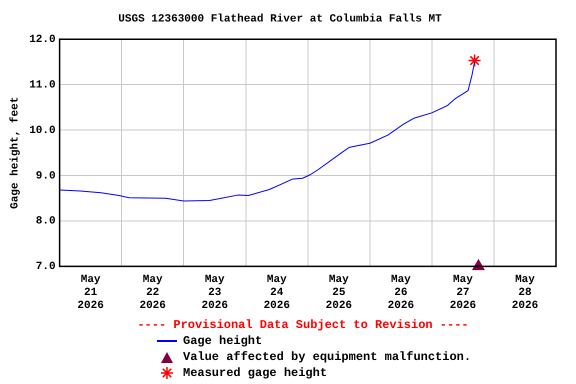 Image resolution: width=576 pixels, height=384 pixels. What do you see at coordinates (152, 293) in the screenshot?
I see `x-tick-label: May 22 2026` at bounding box center [152, 293].